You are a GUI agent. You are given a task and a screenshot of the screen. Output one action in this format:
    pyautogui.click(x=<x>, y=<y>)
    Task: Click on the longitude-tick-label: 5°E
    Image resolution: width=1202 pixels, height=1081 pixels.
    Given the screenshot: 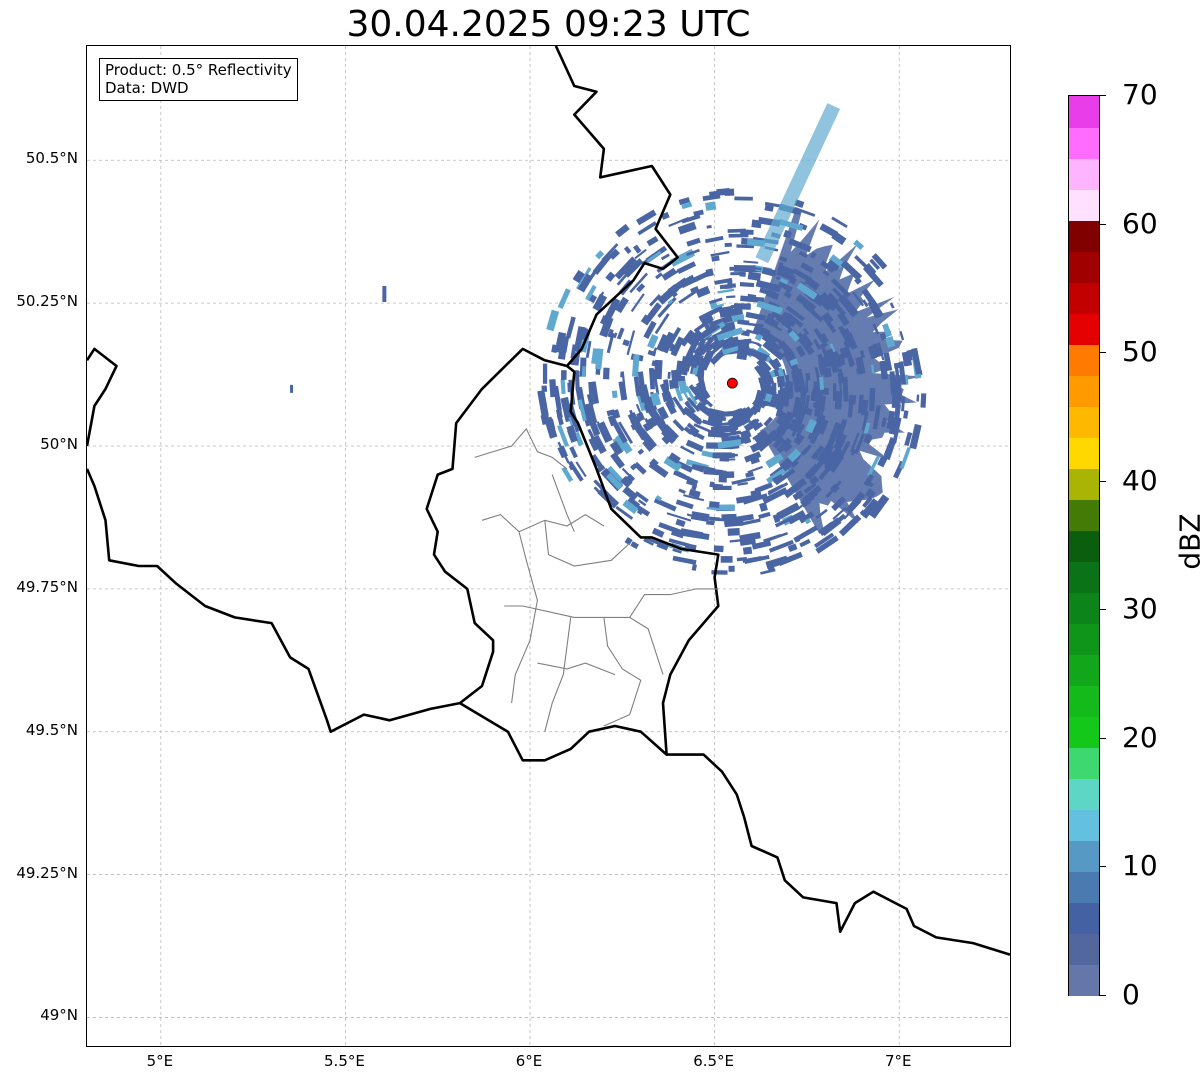 What is the action you would take?
    pyautogui.click(x=160, y=1061)
    